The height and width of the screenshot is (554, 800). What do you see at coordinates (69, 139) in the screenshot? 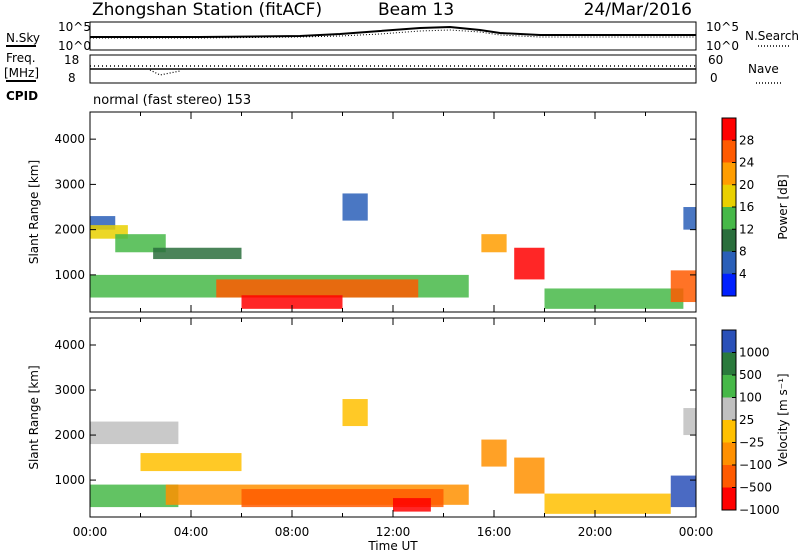
I see `power-ytick-label-0: 4000` at bounding box center [69, 139].